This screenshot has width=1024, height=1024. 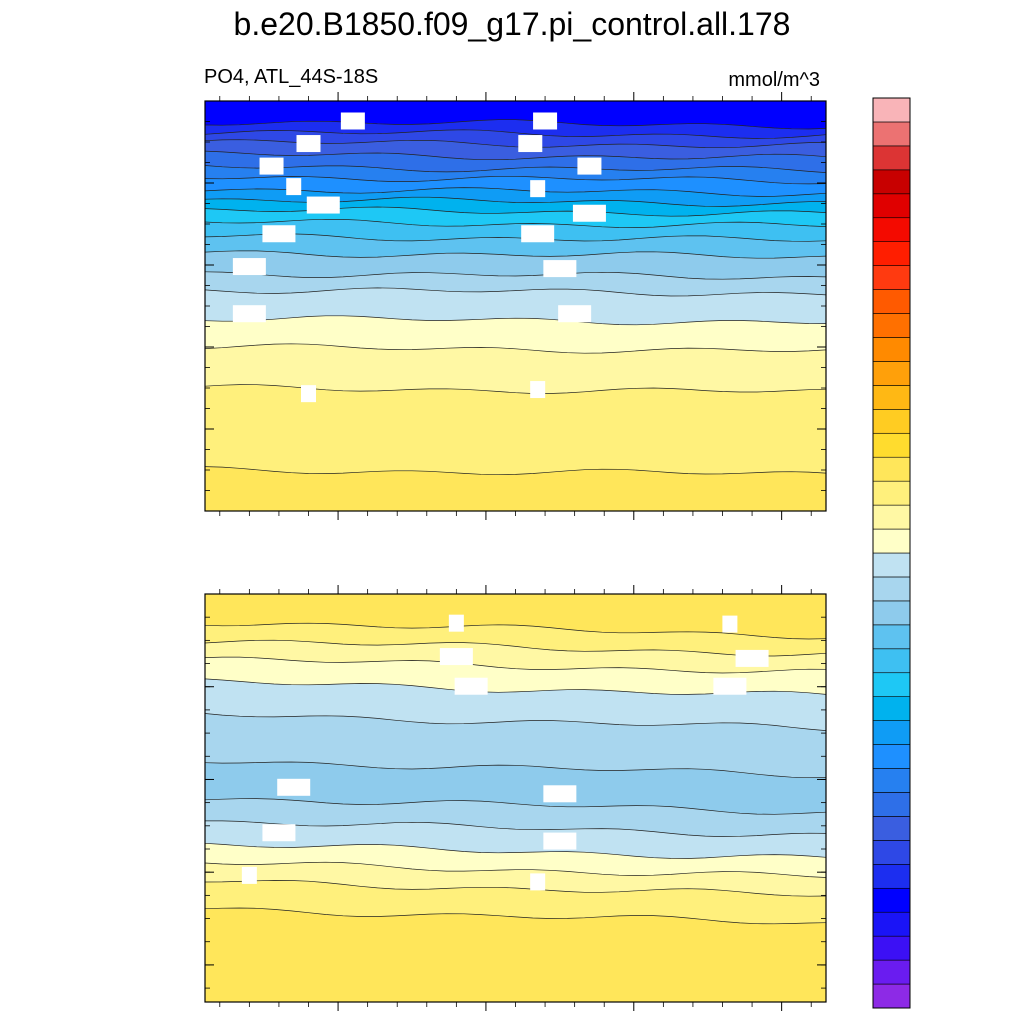 I want to click on units-label: mmol/m^3, so click(x=774, y=80).